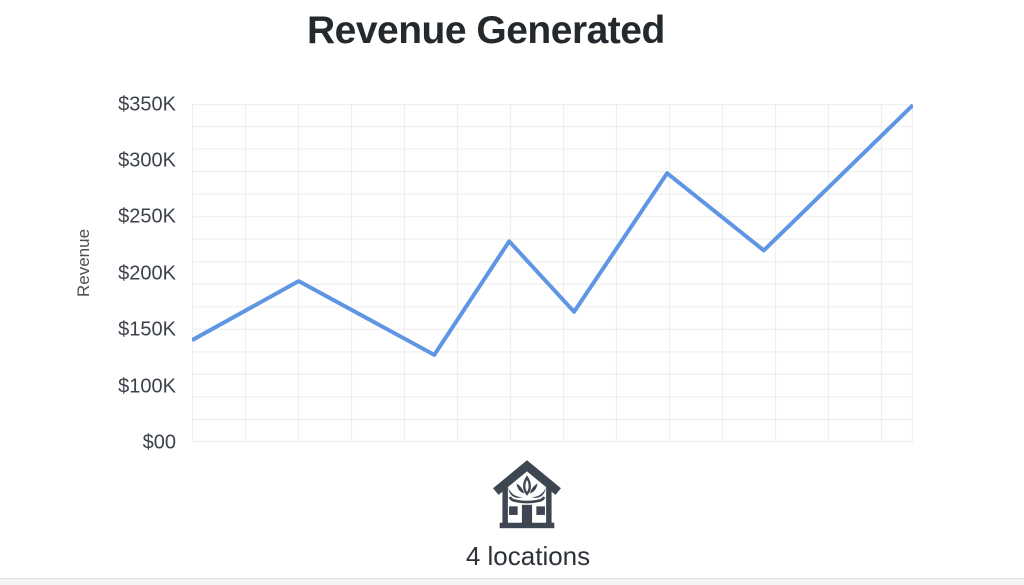  What do you see at coordinates (147, 216) in the screenshot?
I see `y-tick-label: $250K` at bounding box center [147, 216].